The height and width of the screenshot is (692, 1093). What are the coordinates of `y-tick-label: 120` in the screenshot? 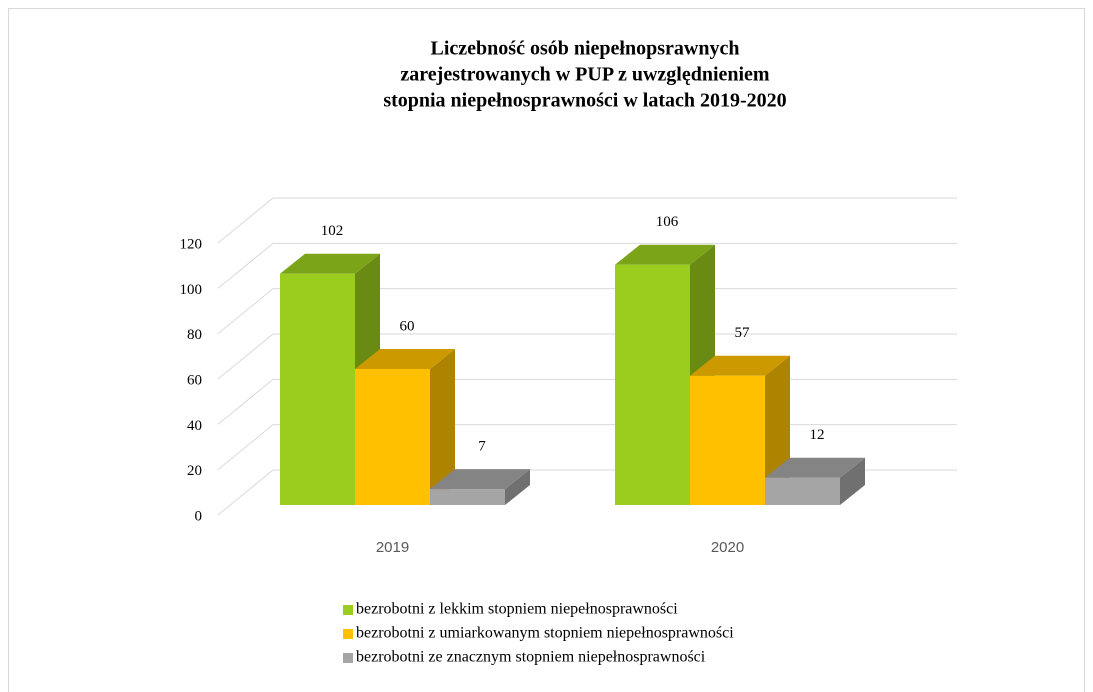 It's located at (191, 244).